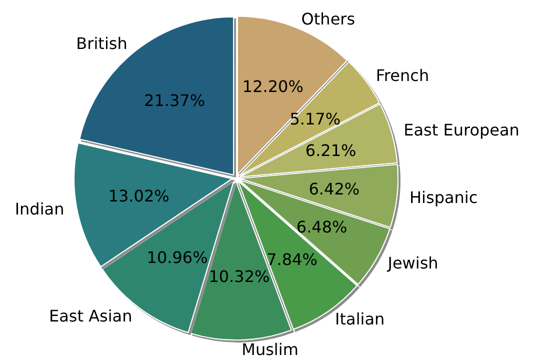  I want to click on slice-label: Jewish, so click(412, 262).